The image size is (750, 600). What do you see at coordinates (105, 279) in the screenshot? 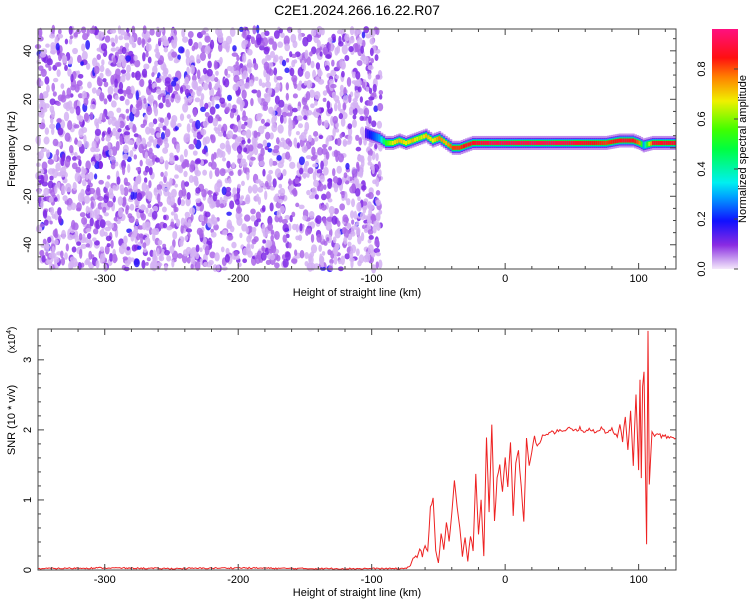
I see `tick-label: -300` at bounding box center [105, 279].